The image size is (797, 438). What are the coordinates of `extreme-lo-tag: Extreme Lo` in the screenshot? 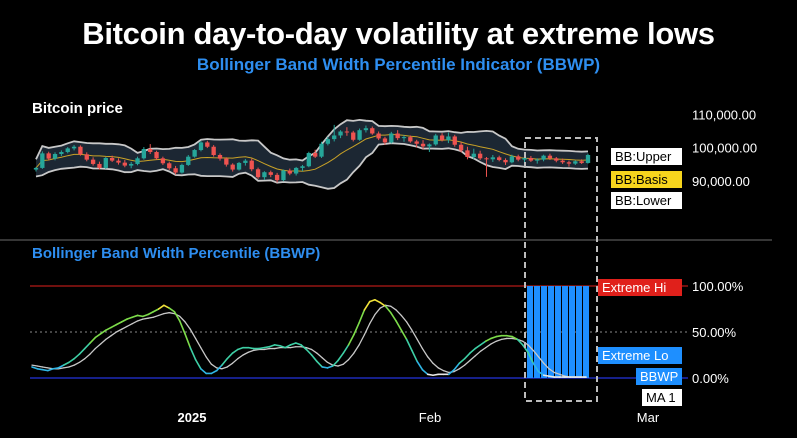 It's located at (640, 355).